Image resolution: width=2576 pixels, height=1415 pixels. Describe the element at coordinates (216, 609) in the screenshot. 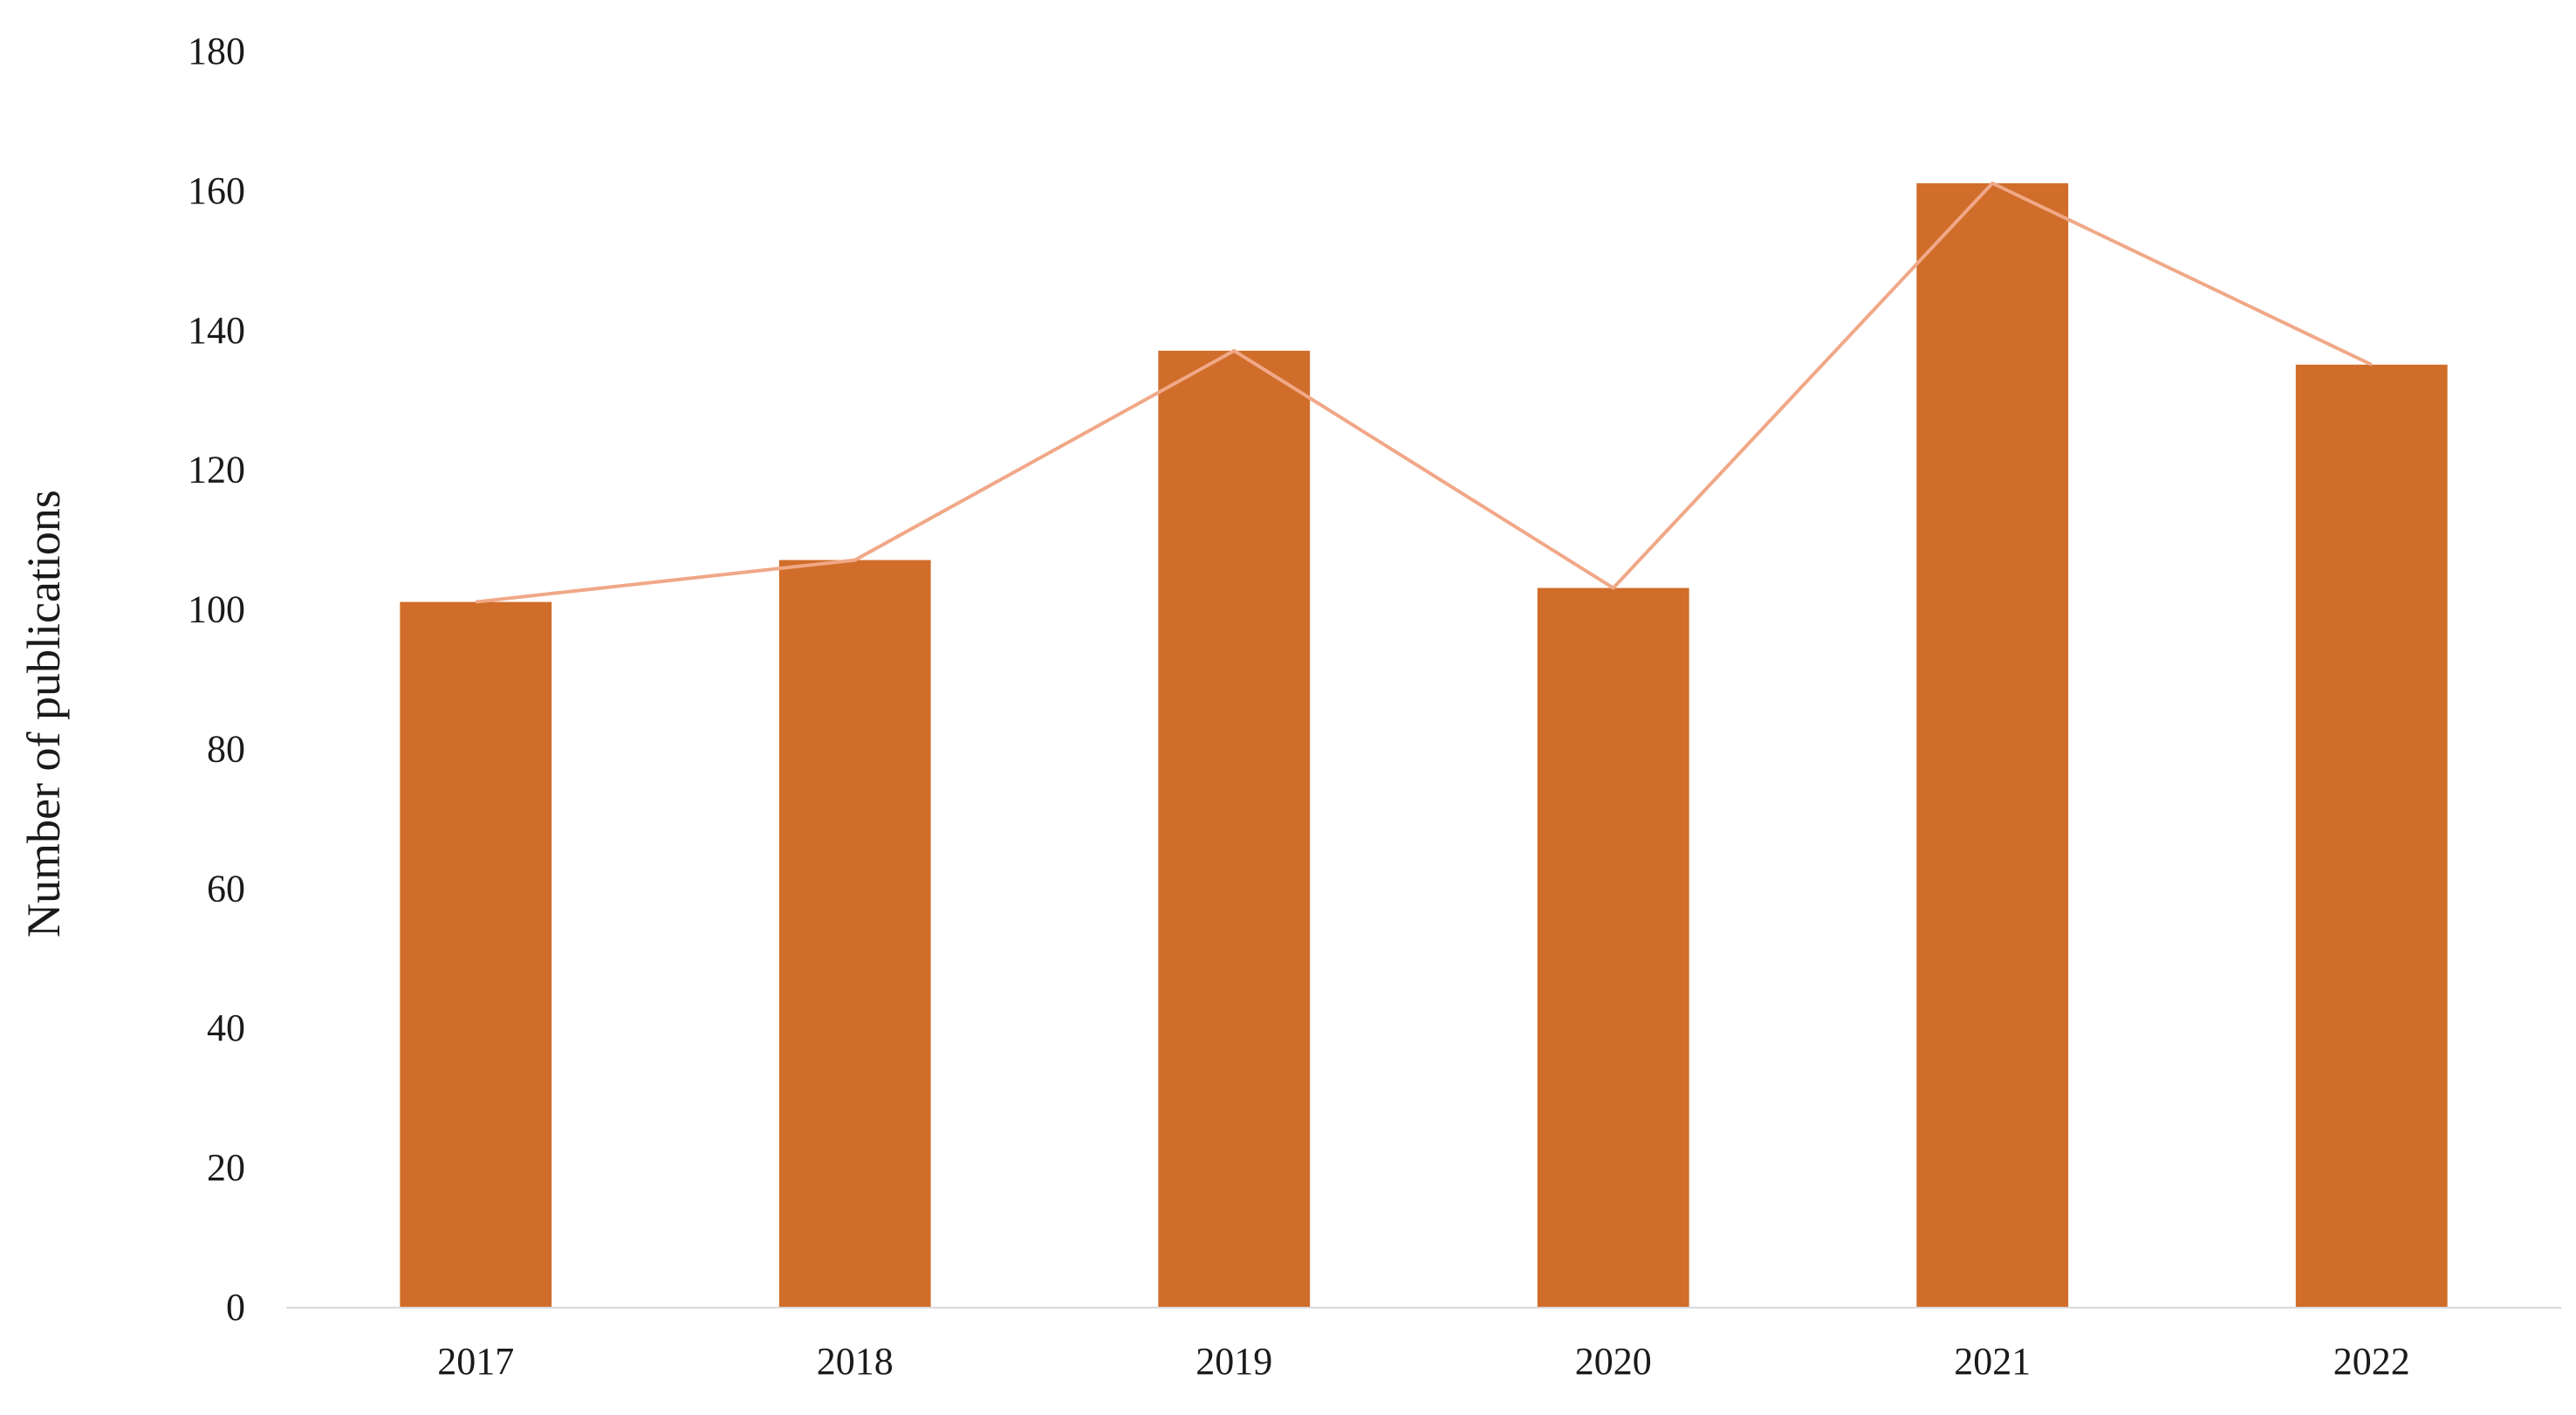

I see `y-tick-label: 100` at that location.